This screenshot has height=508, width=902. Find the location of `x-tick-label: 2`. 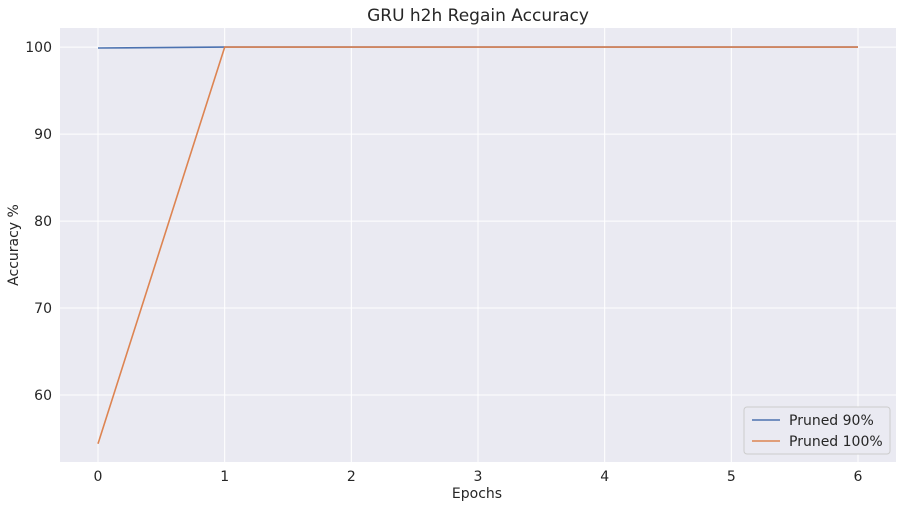

x-tick-label: 2 is located at coordinates (351, 477).